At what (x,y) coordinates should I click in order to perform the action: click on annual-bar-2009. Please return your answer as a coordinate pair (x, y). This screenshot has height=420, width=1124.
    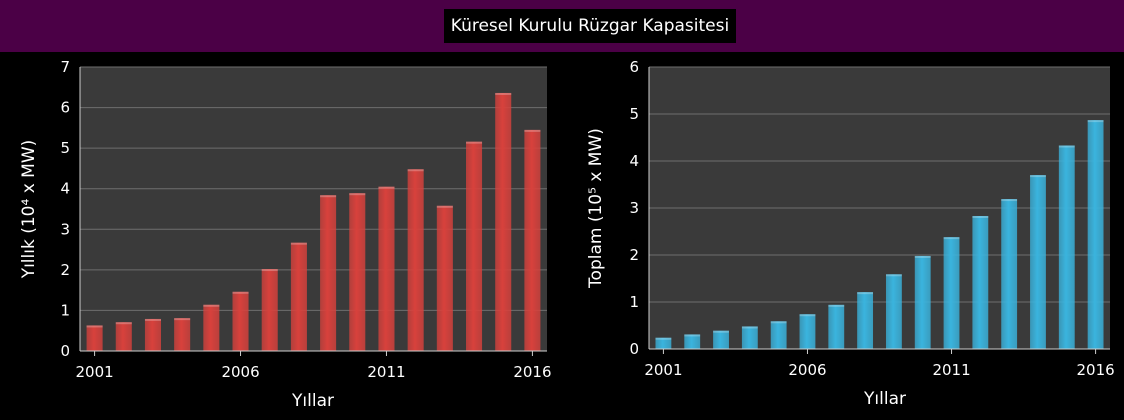
    Looking at the image, I should click on (328, 273).